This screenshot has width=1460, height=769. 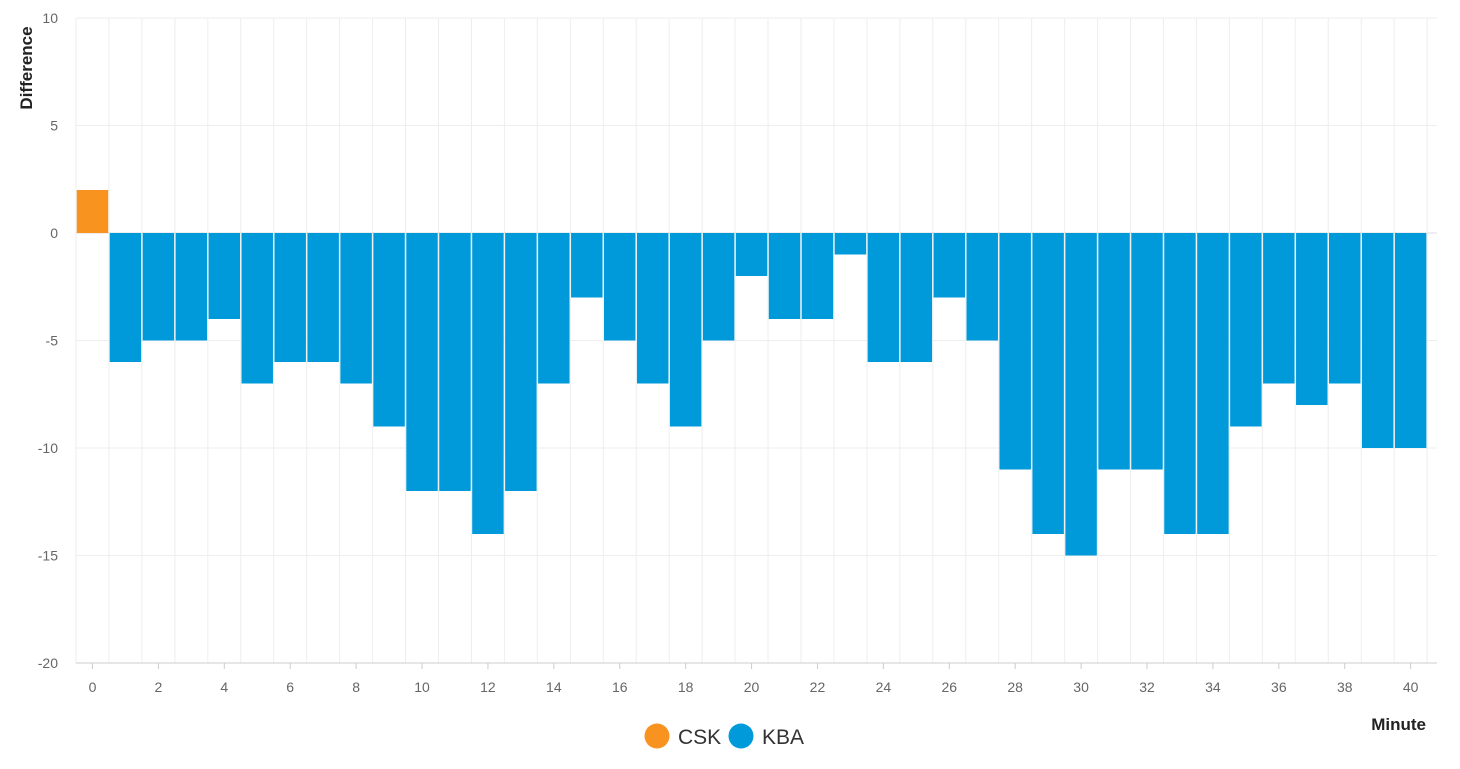 What do you see at coordinates (224, 687) in the screenshot?
I see `x-tick-label: 4` at bounding box center [224, 687].